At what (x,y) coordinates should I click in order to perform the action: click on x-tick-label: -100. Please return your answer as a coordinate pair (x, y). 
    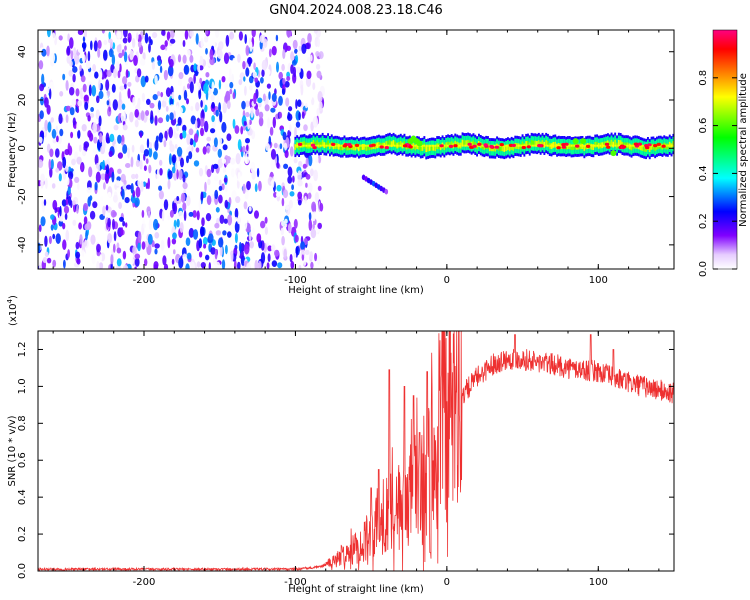
    Looking at the image, I should click on (295, 280).